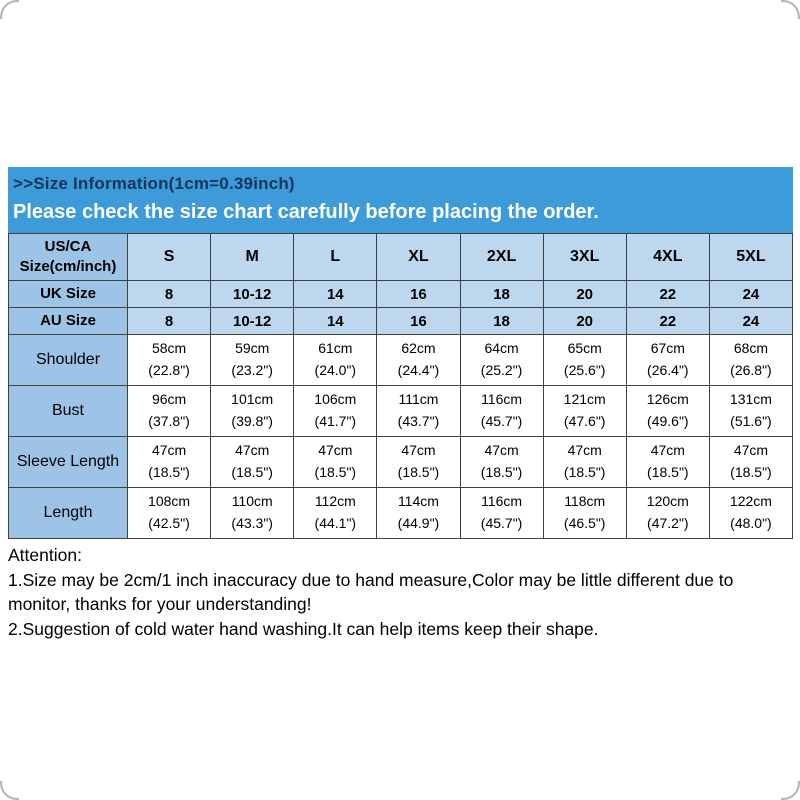  What do you see at coordinates (751, 360) in the screenshot?
I see `table-cell: 68cm (26.8")` at bounding box center [751, 360].